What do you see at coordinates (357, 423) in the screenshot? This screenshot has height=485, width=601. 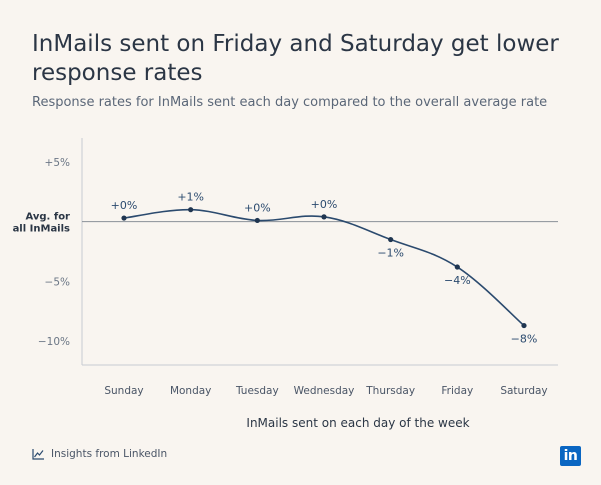 I see `x-axis-title: InMails sent on each day of the week` at bounding box center [357, 423].